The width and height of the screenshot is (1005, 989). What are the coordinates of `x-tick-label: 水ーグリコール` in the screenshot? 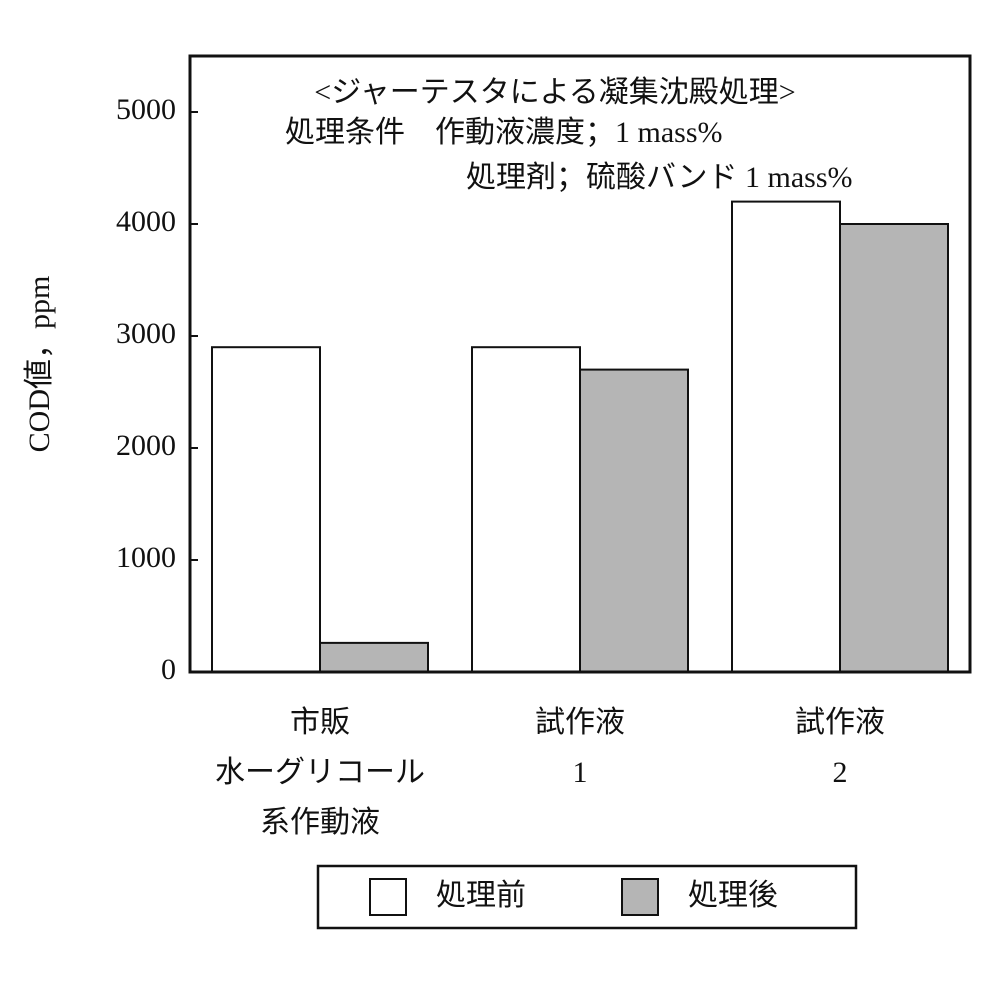 It's located at (320, 772).